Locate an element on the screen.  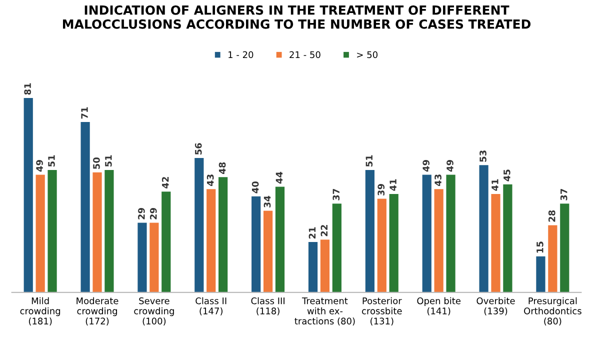
data-label: 42 is located at coordinates (165, 182).